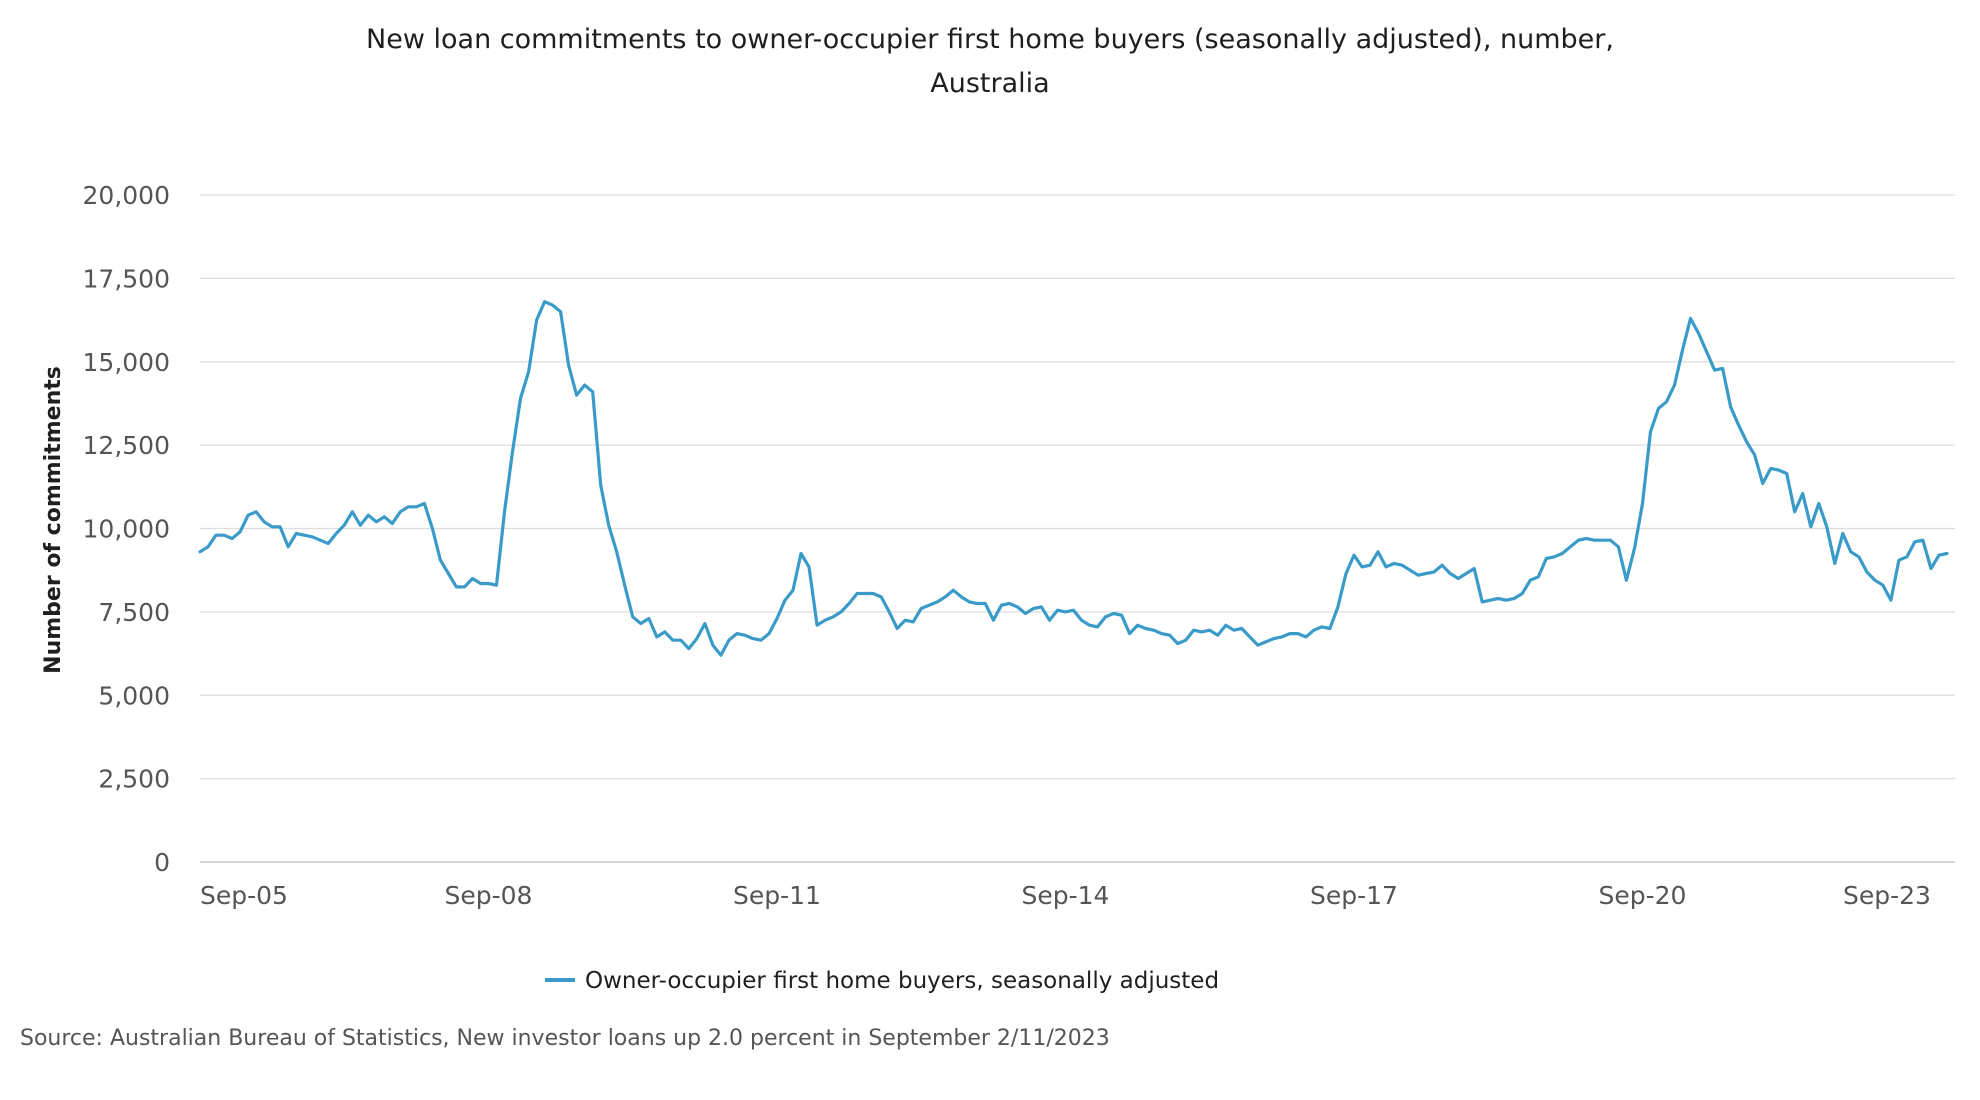 The height and width of the screenshot is (1100, 1980). What do you see at coordinates (126, 445) in the screenshot?
I see `y-tick-label: 12,500` at bounding box center [126, 445].